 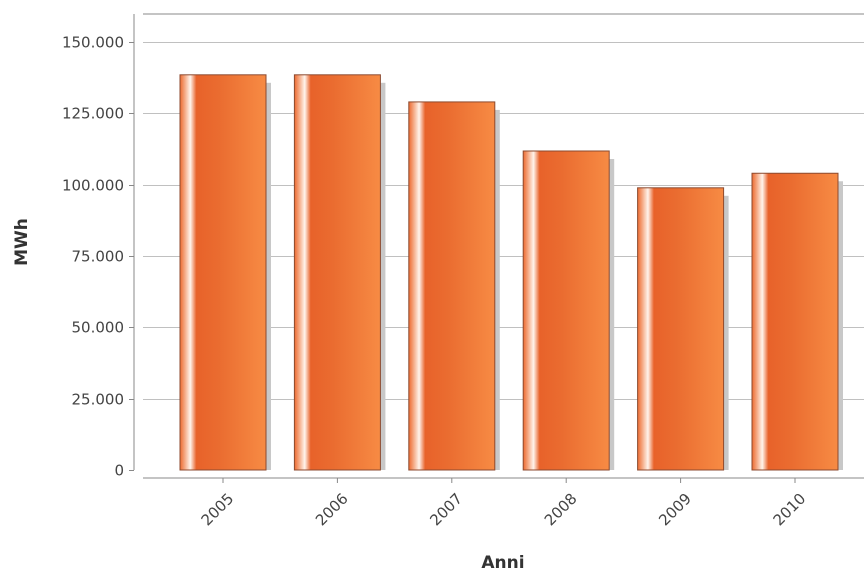 I want to click on y-tick-label: 125.000, so click(x=93, y=114).